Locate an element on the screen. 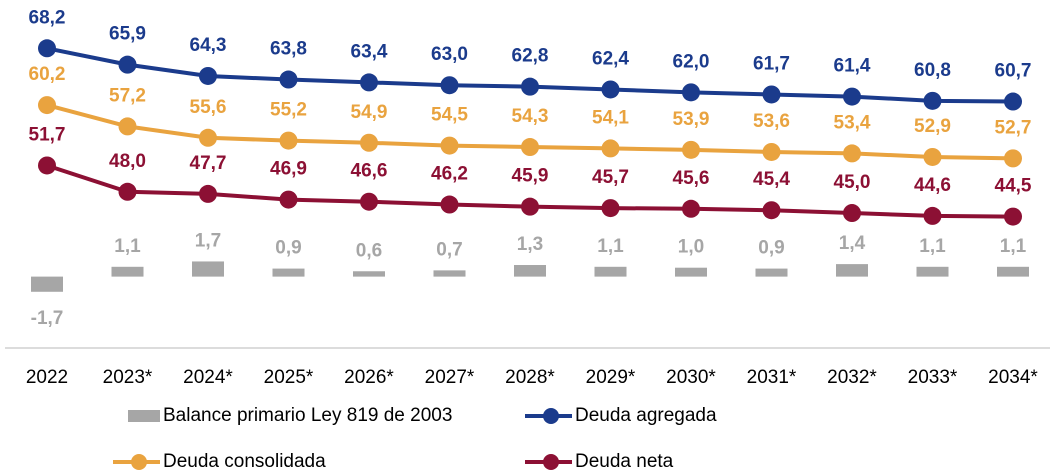 This screenshot has height=472, width=1054. x-tick-label: 2027* is located at coordinates (450, 377).